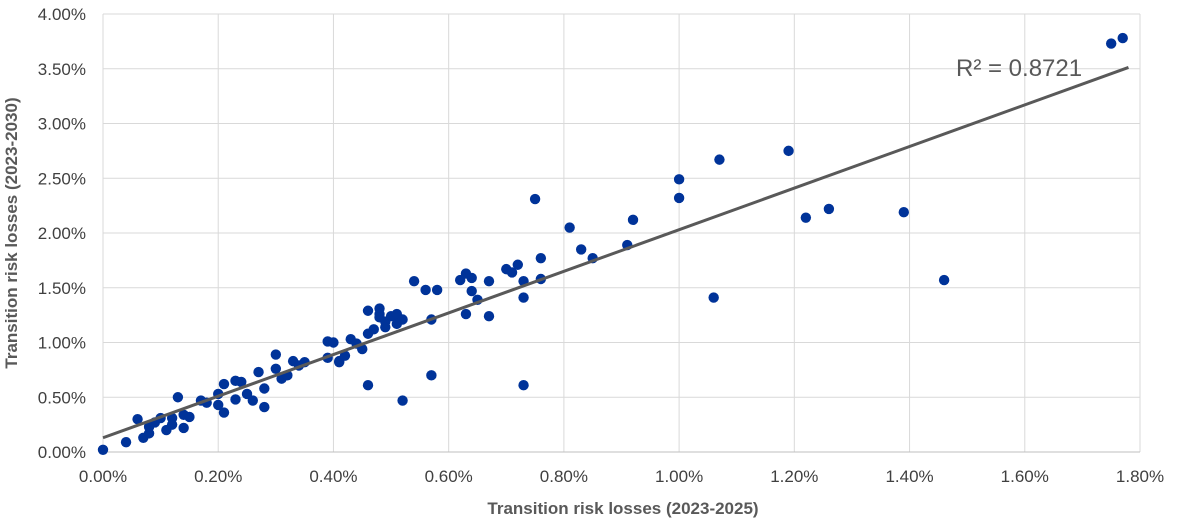 This screenshot has height=526, width=1178. What do you see at coordinates (62, 343) in the screenshot?
I see `y-tick-label: 1.00%` at bounding box center [62, 343].